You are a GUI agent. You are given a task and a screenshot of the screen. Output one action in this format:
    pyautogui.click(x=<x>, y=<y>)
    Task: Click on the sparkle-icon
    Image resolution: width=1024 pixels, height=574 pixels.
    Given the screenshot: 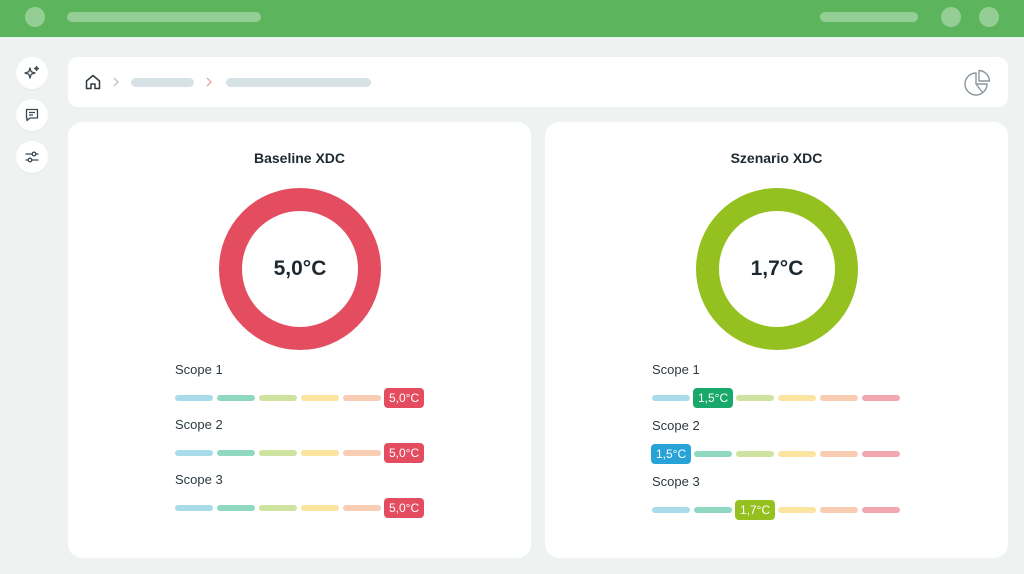 What is the action you would take?
    pyautogui.click(x=32, y=72)
    